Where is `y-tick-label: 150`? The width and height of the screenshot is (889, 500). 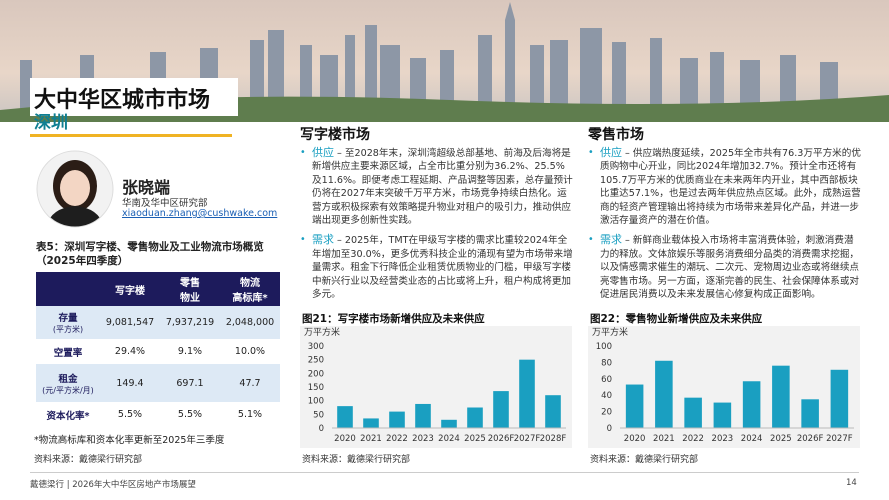
y-tick-label: 150 is located at coordinates (316, 388).